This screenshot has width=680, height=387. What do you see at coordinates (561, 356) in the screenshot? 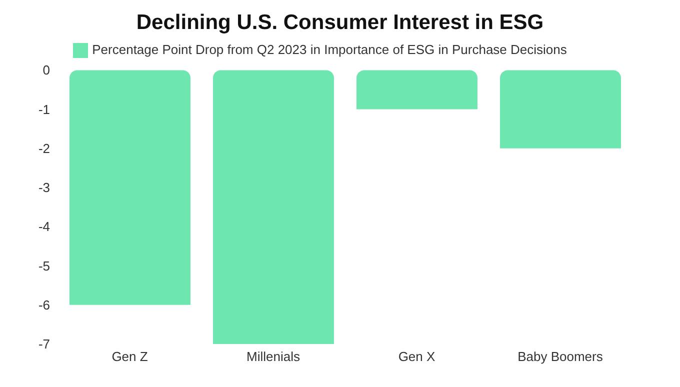
I see `x-tick-label: Baby Boomers` at bounding box center [561, 356].